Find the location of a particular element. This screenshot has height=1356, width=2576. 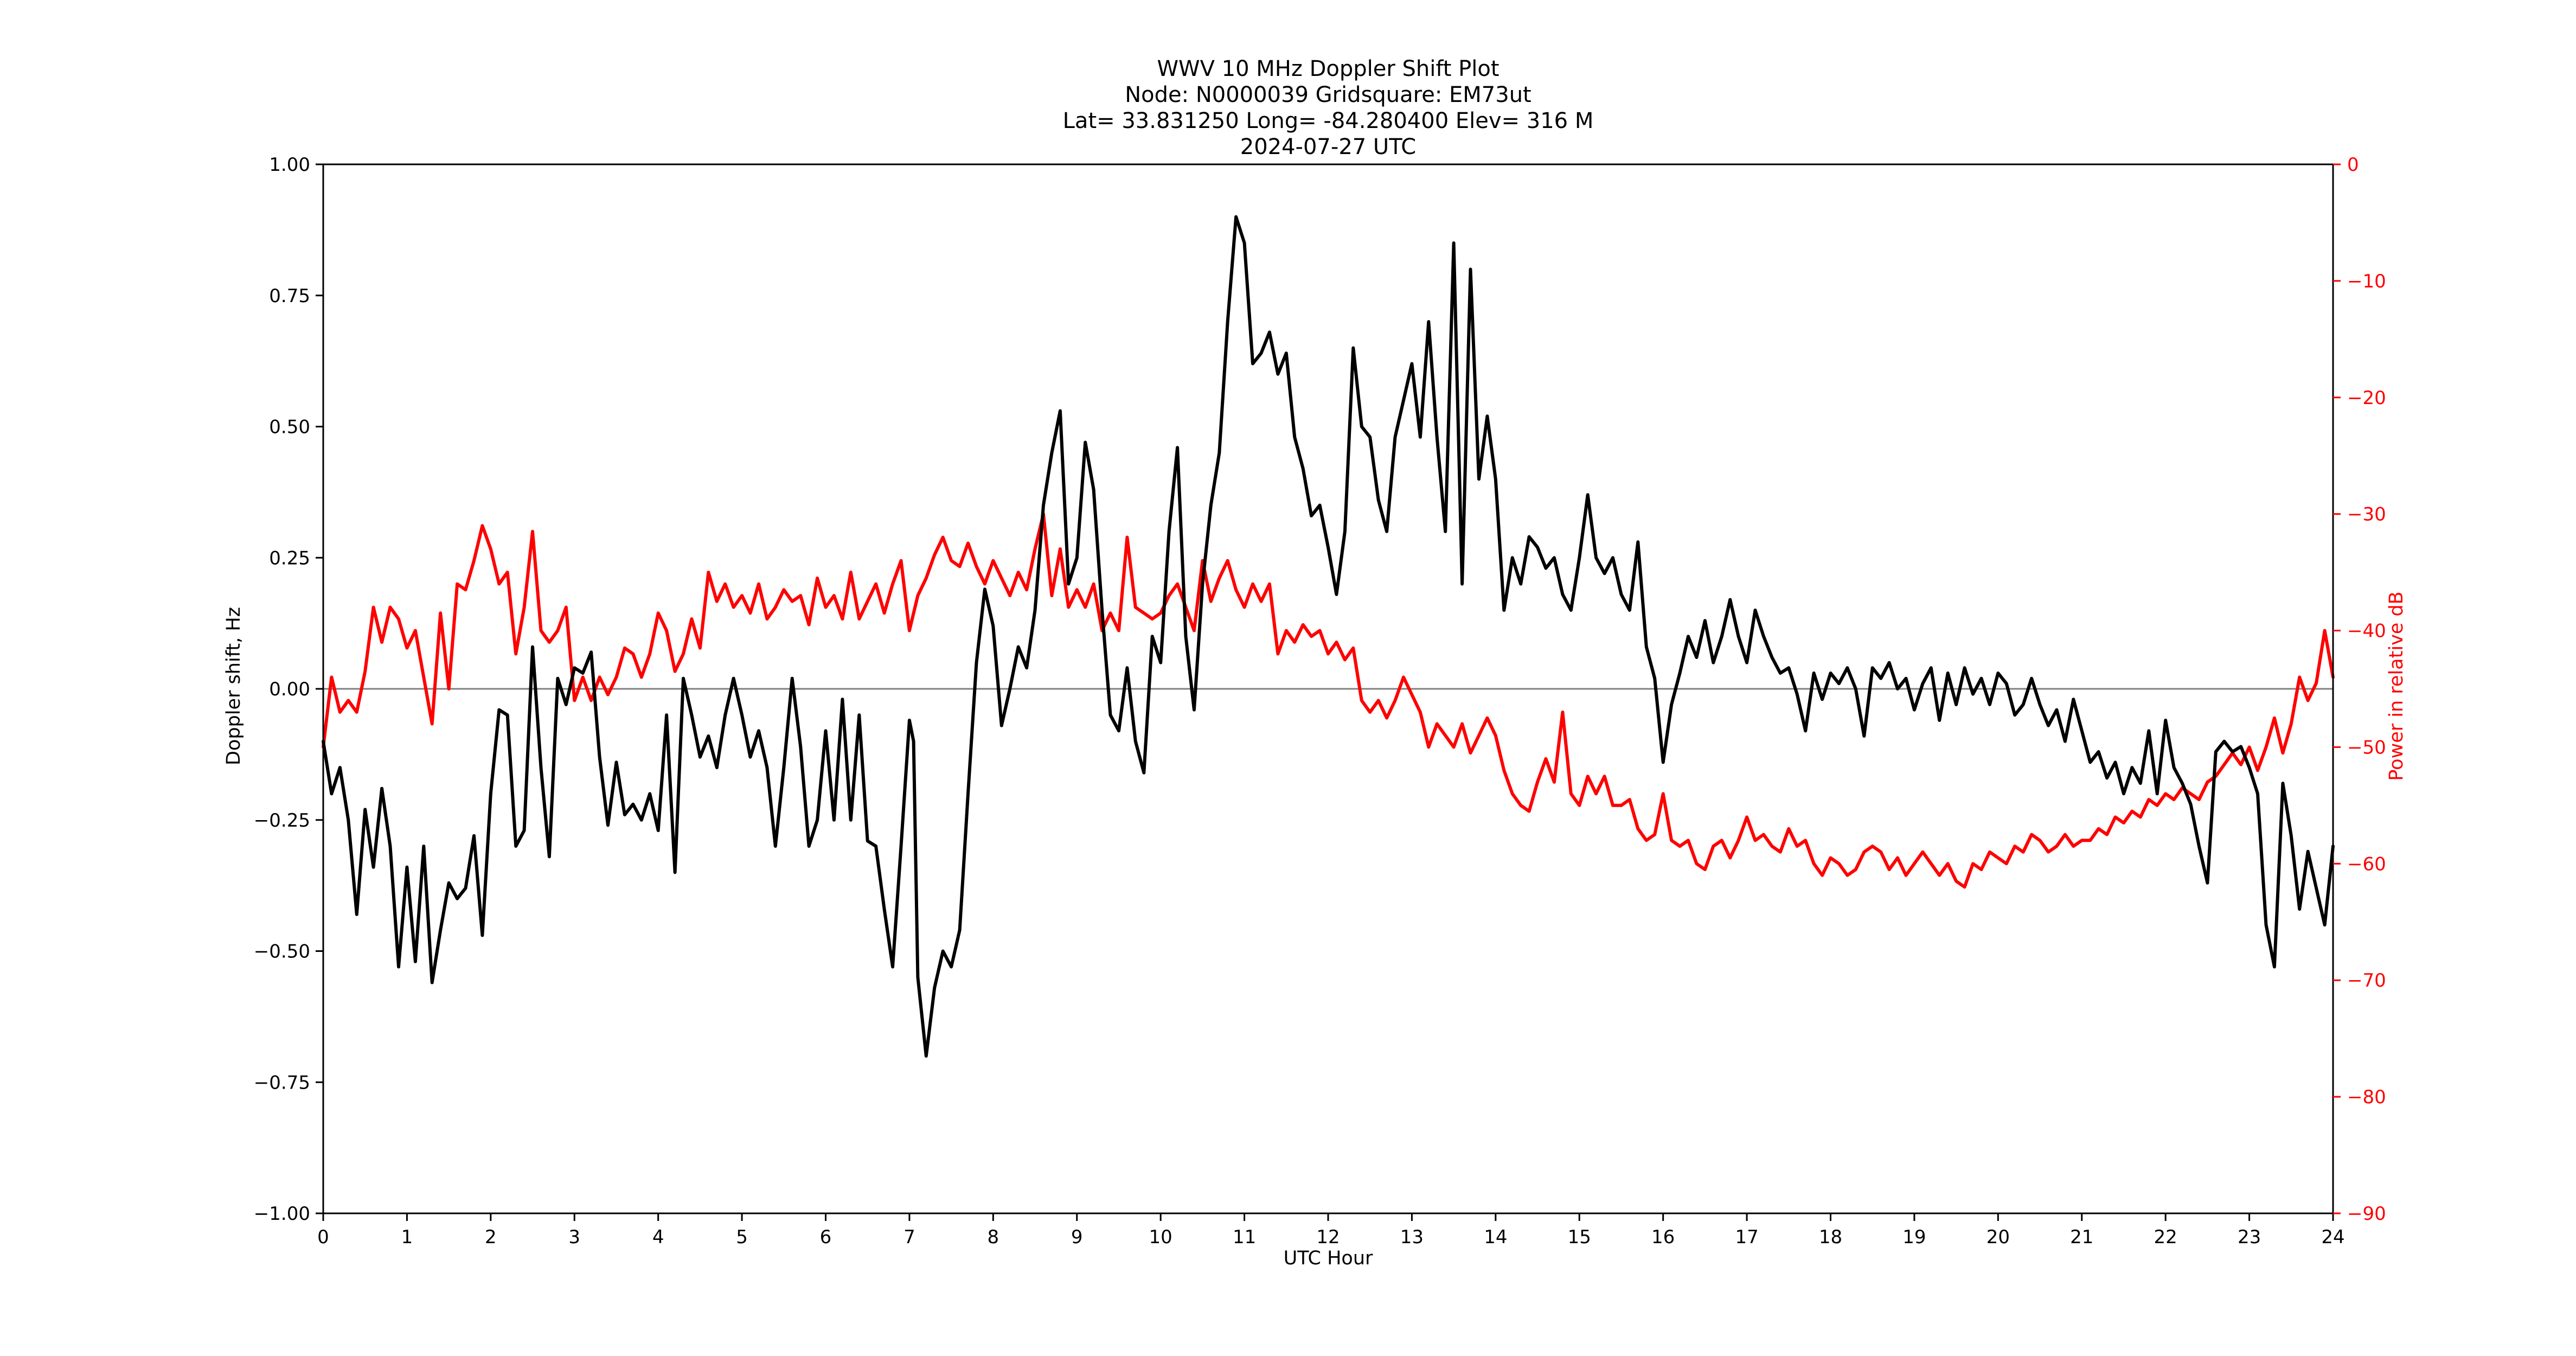

x-tick-label: 17 is located at coordinates (1746, 1237).